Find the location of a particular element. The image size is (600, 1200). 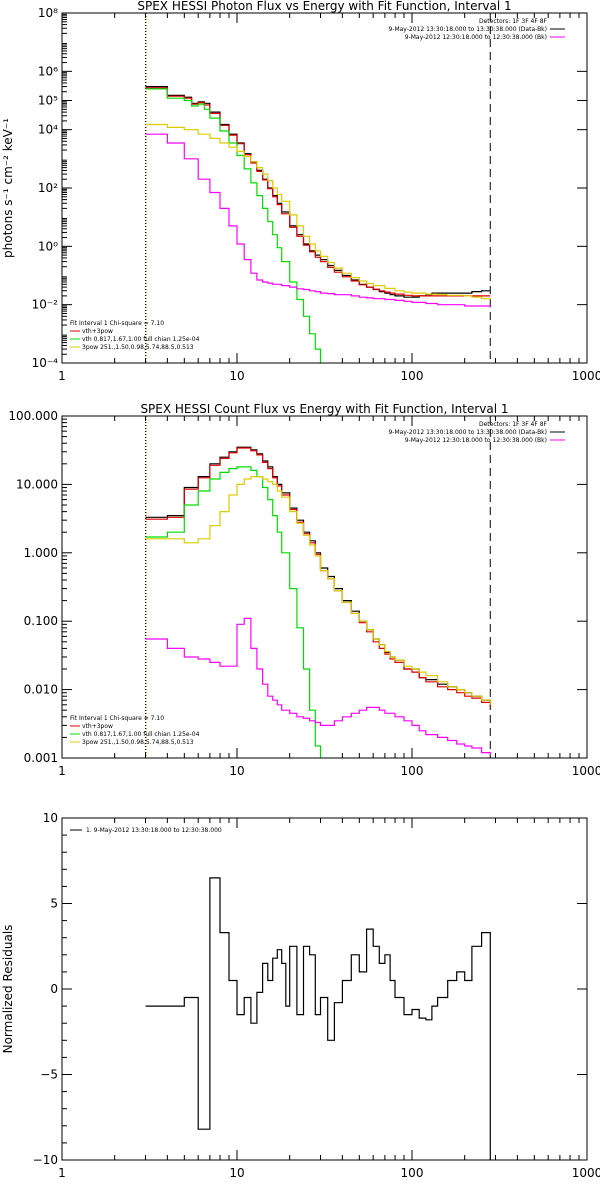

y-tick-label: 0 is located at coordinates (54, 989).